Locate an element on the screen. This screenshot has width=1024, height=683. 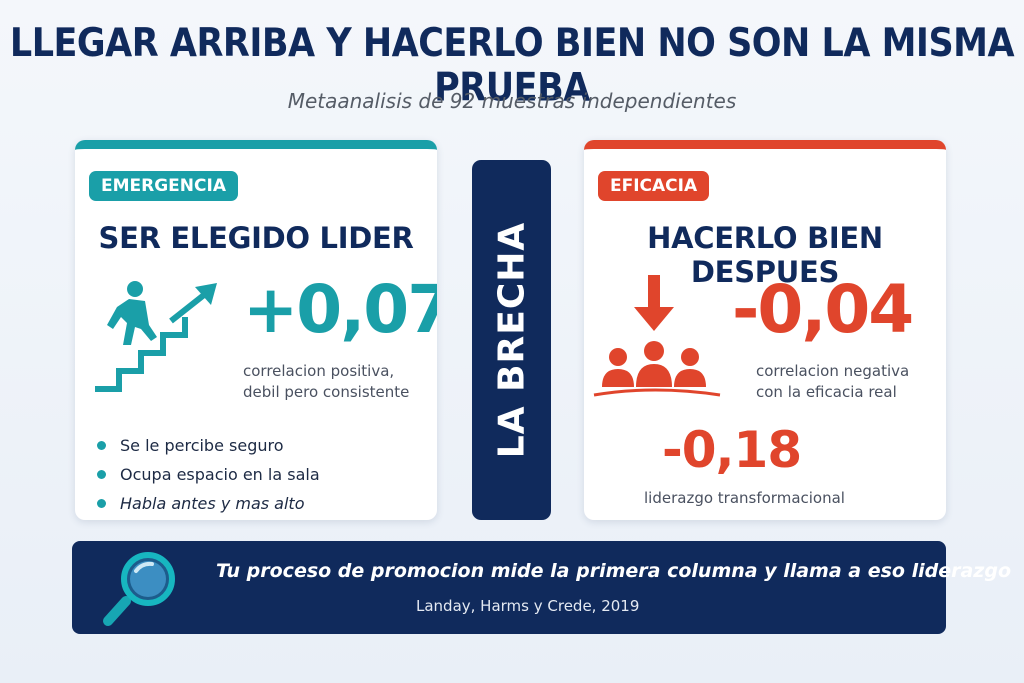
list-item: Se le percibe seguro is located at coordinates (208, 445).